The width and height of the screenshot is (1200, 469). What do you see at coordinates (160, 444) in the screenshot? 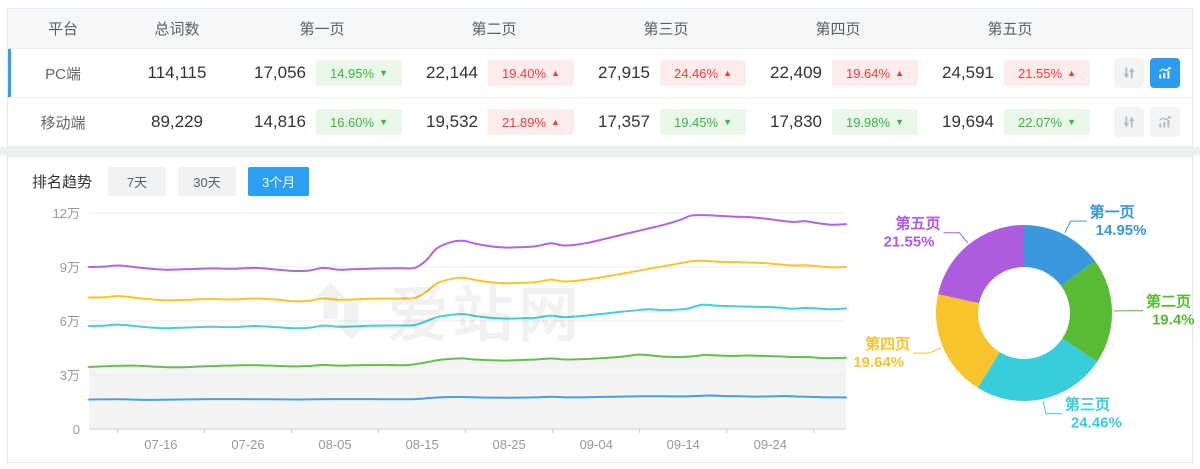
I see `svg-text: 07-16` at bounding box center [160, 444].